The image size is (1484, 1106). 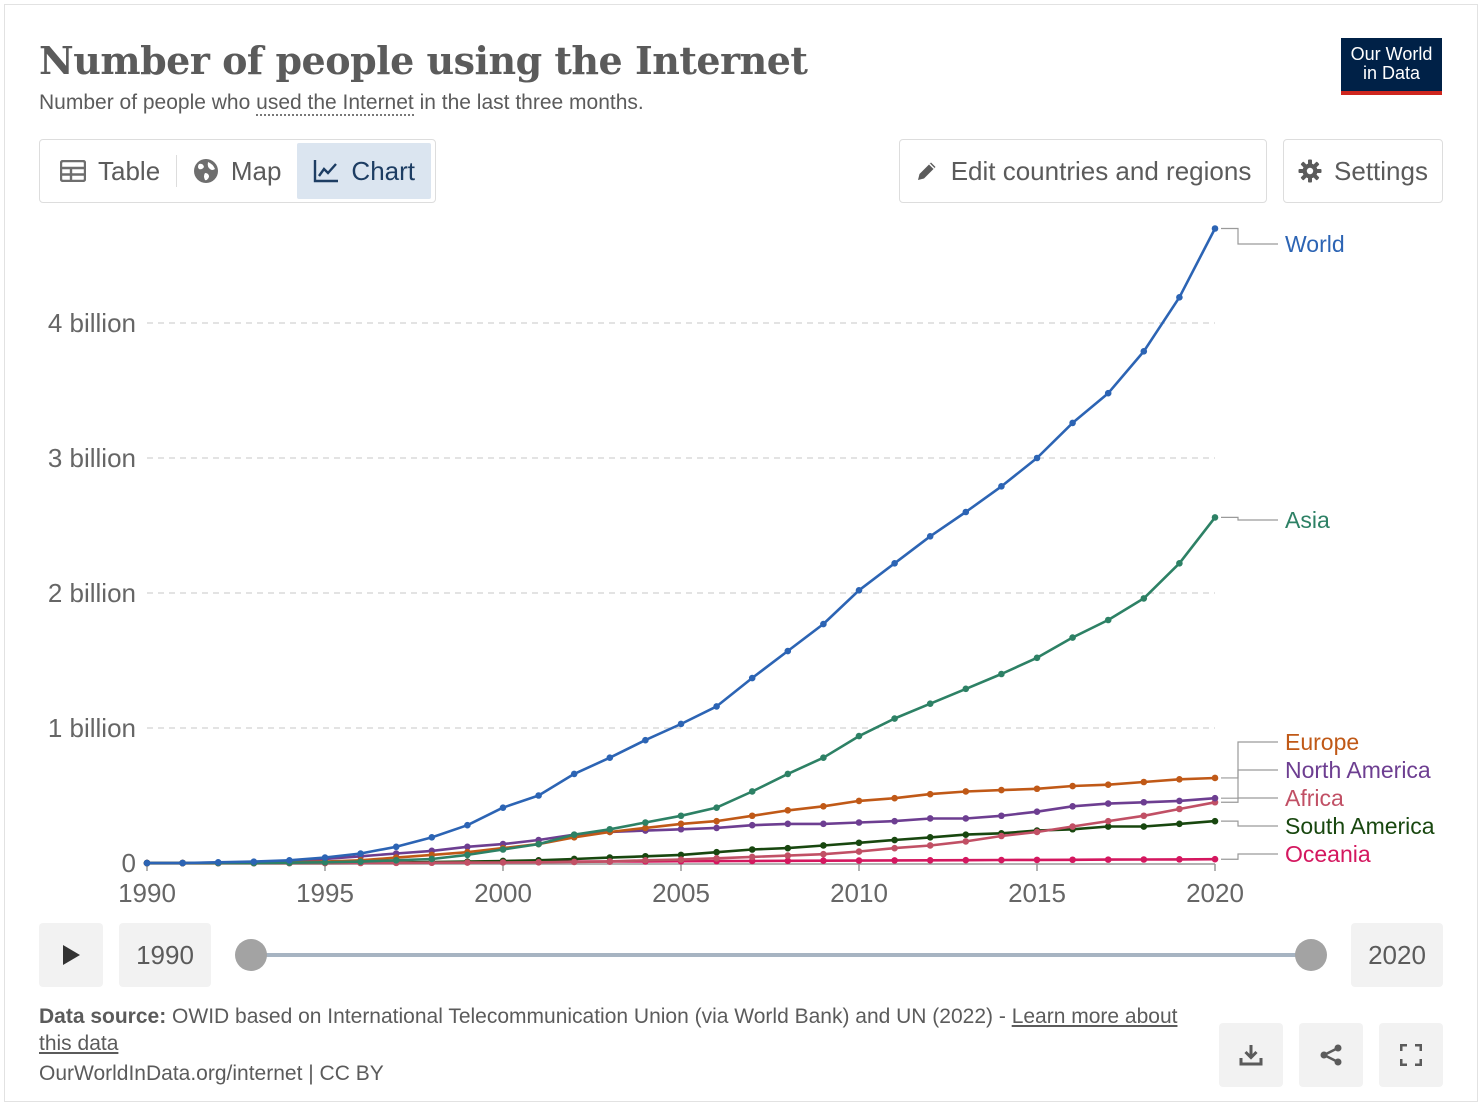 I want to click on y-tick-label: 0, so click(x=129, y=863).